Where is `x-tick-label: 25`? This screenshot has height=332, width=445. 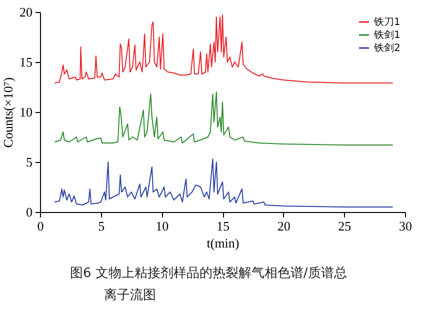 x-tick-label: 25 is located at coordinates (345, 226).